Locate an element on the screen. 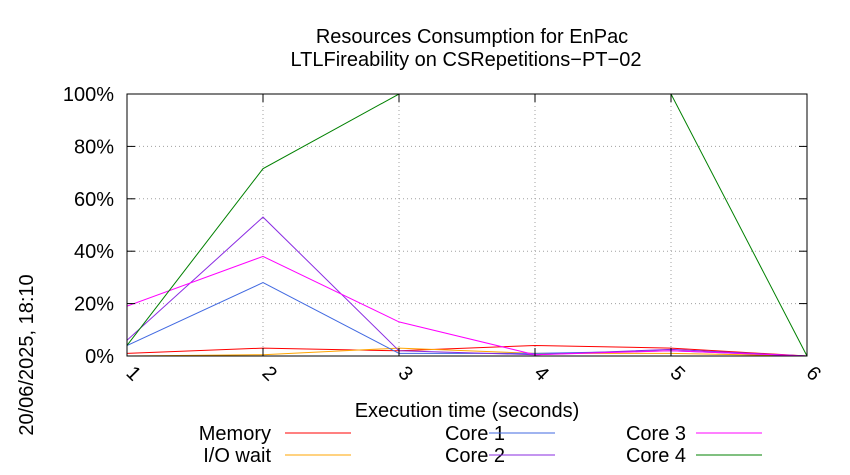 The width and height of the screenshot is (850, 475). x-tick-label: 6 is located at coordinates (813, 373).